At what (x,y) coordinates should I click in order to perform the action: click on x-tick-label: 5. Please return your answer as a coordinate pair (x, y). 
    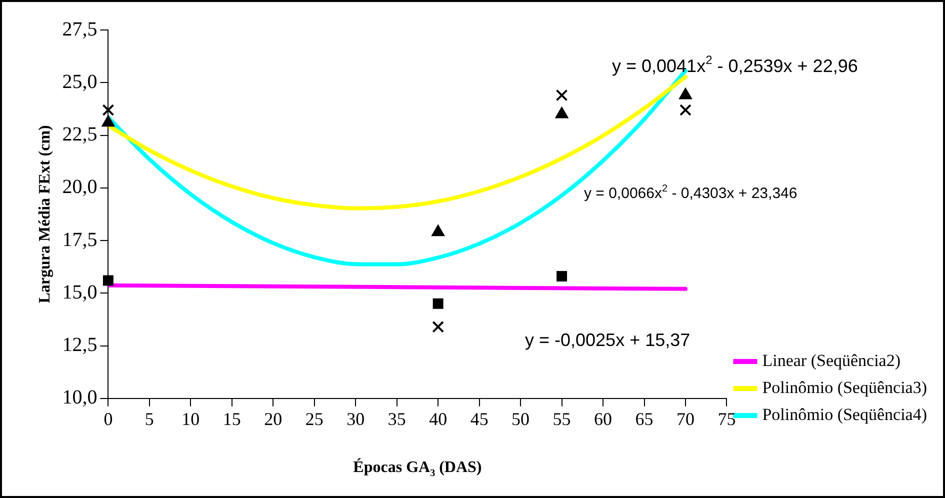
    Looking at the image, I should click on (149, 418).